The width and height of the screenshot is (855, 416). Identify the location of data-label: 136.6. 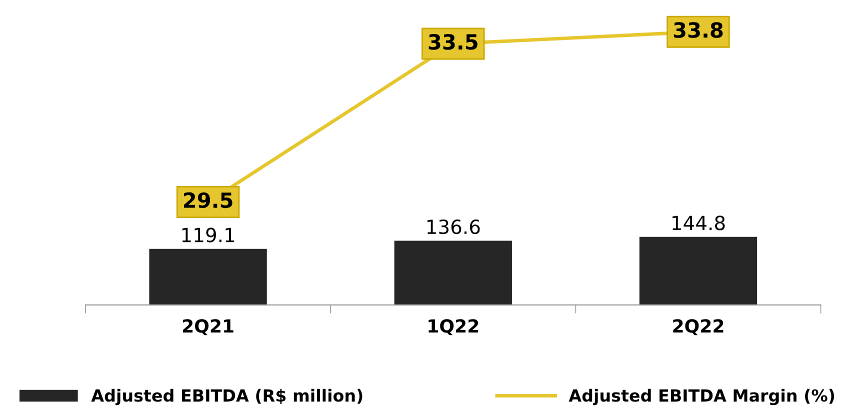
(453, 226).